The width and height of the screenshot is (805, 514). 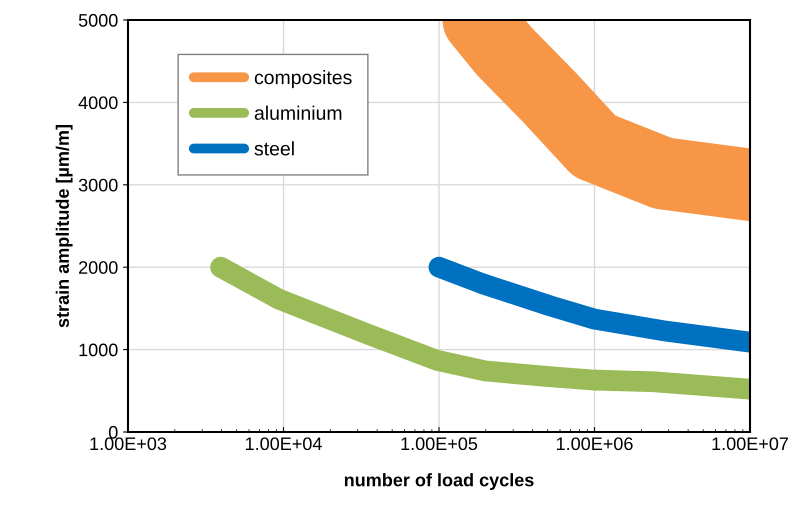 I want to click on x-tick-label: 1.00E+06, so click(x=594, y=443).